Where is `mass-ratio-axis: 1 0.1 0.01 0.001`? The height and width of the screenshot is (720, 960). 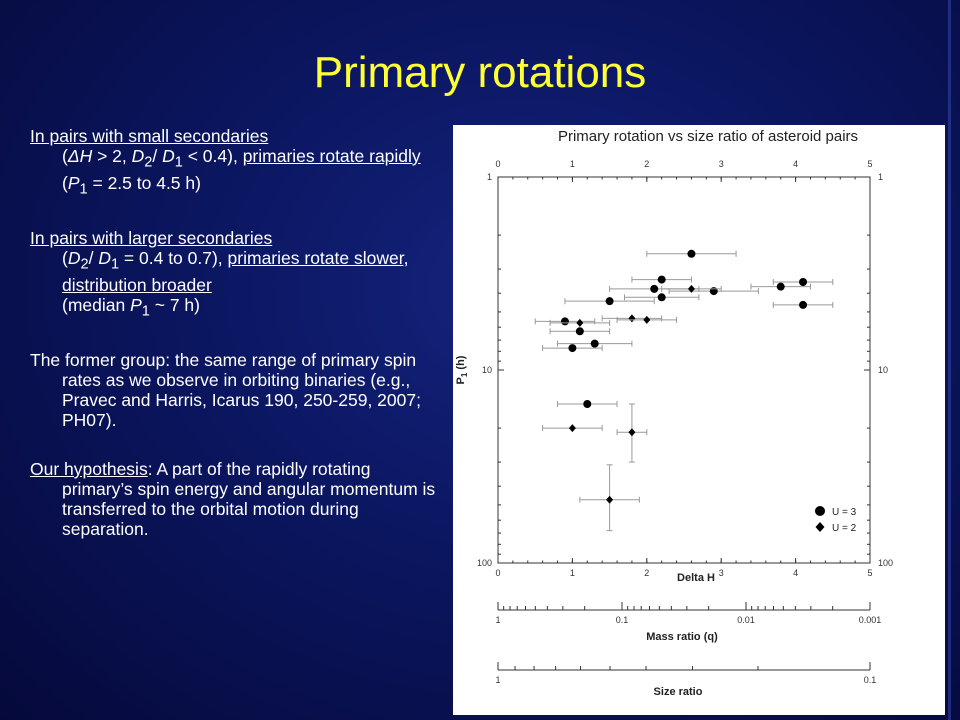
mass-ratio-axis: 1 0.1 0.01 0.001 is located at coordinates (688, 613).